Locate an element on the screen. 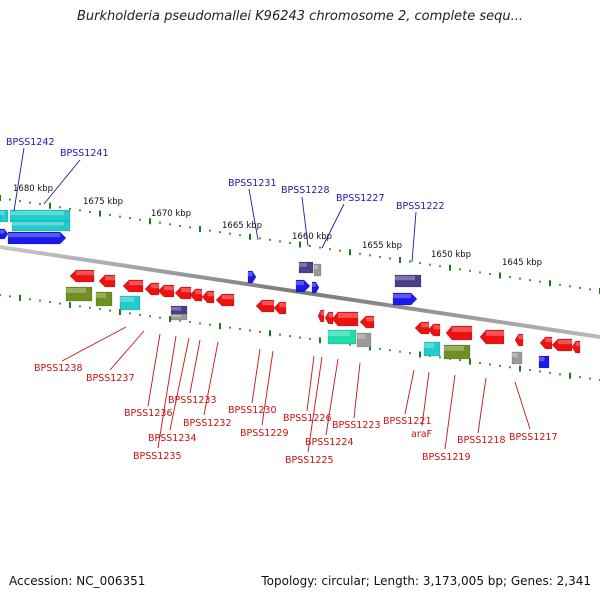  gene-label: BPSS1242 is located at coordinates (30, 142).